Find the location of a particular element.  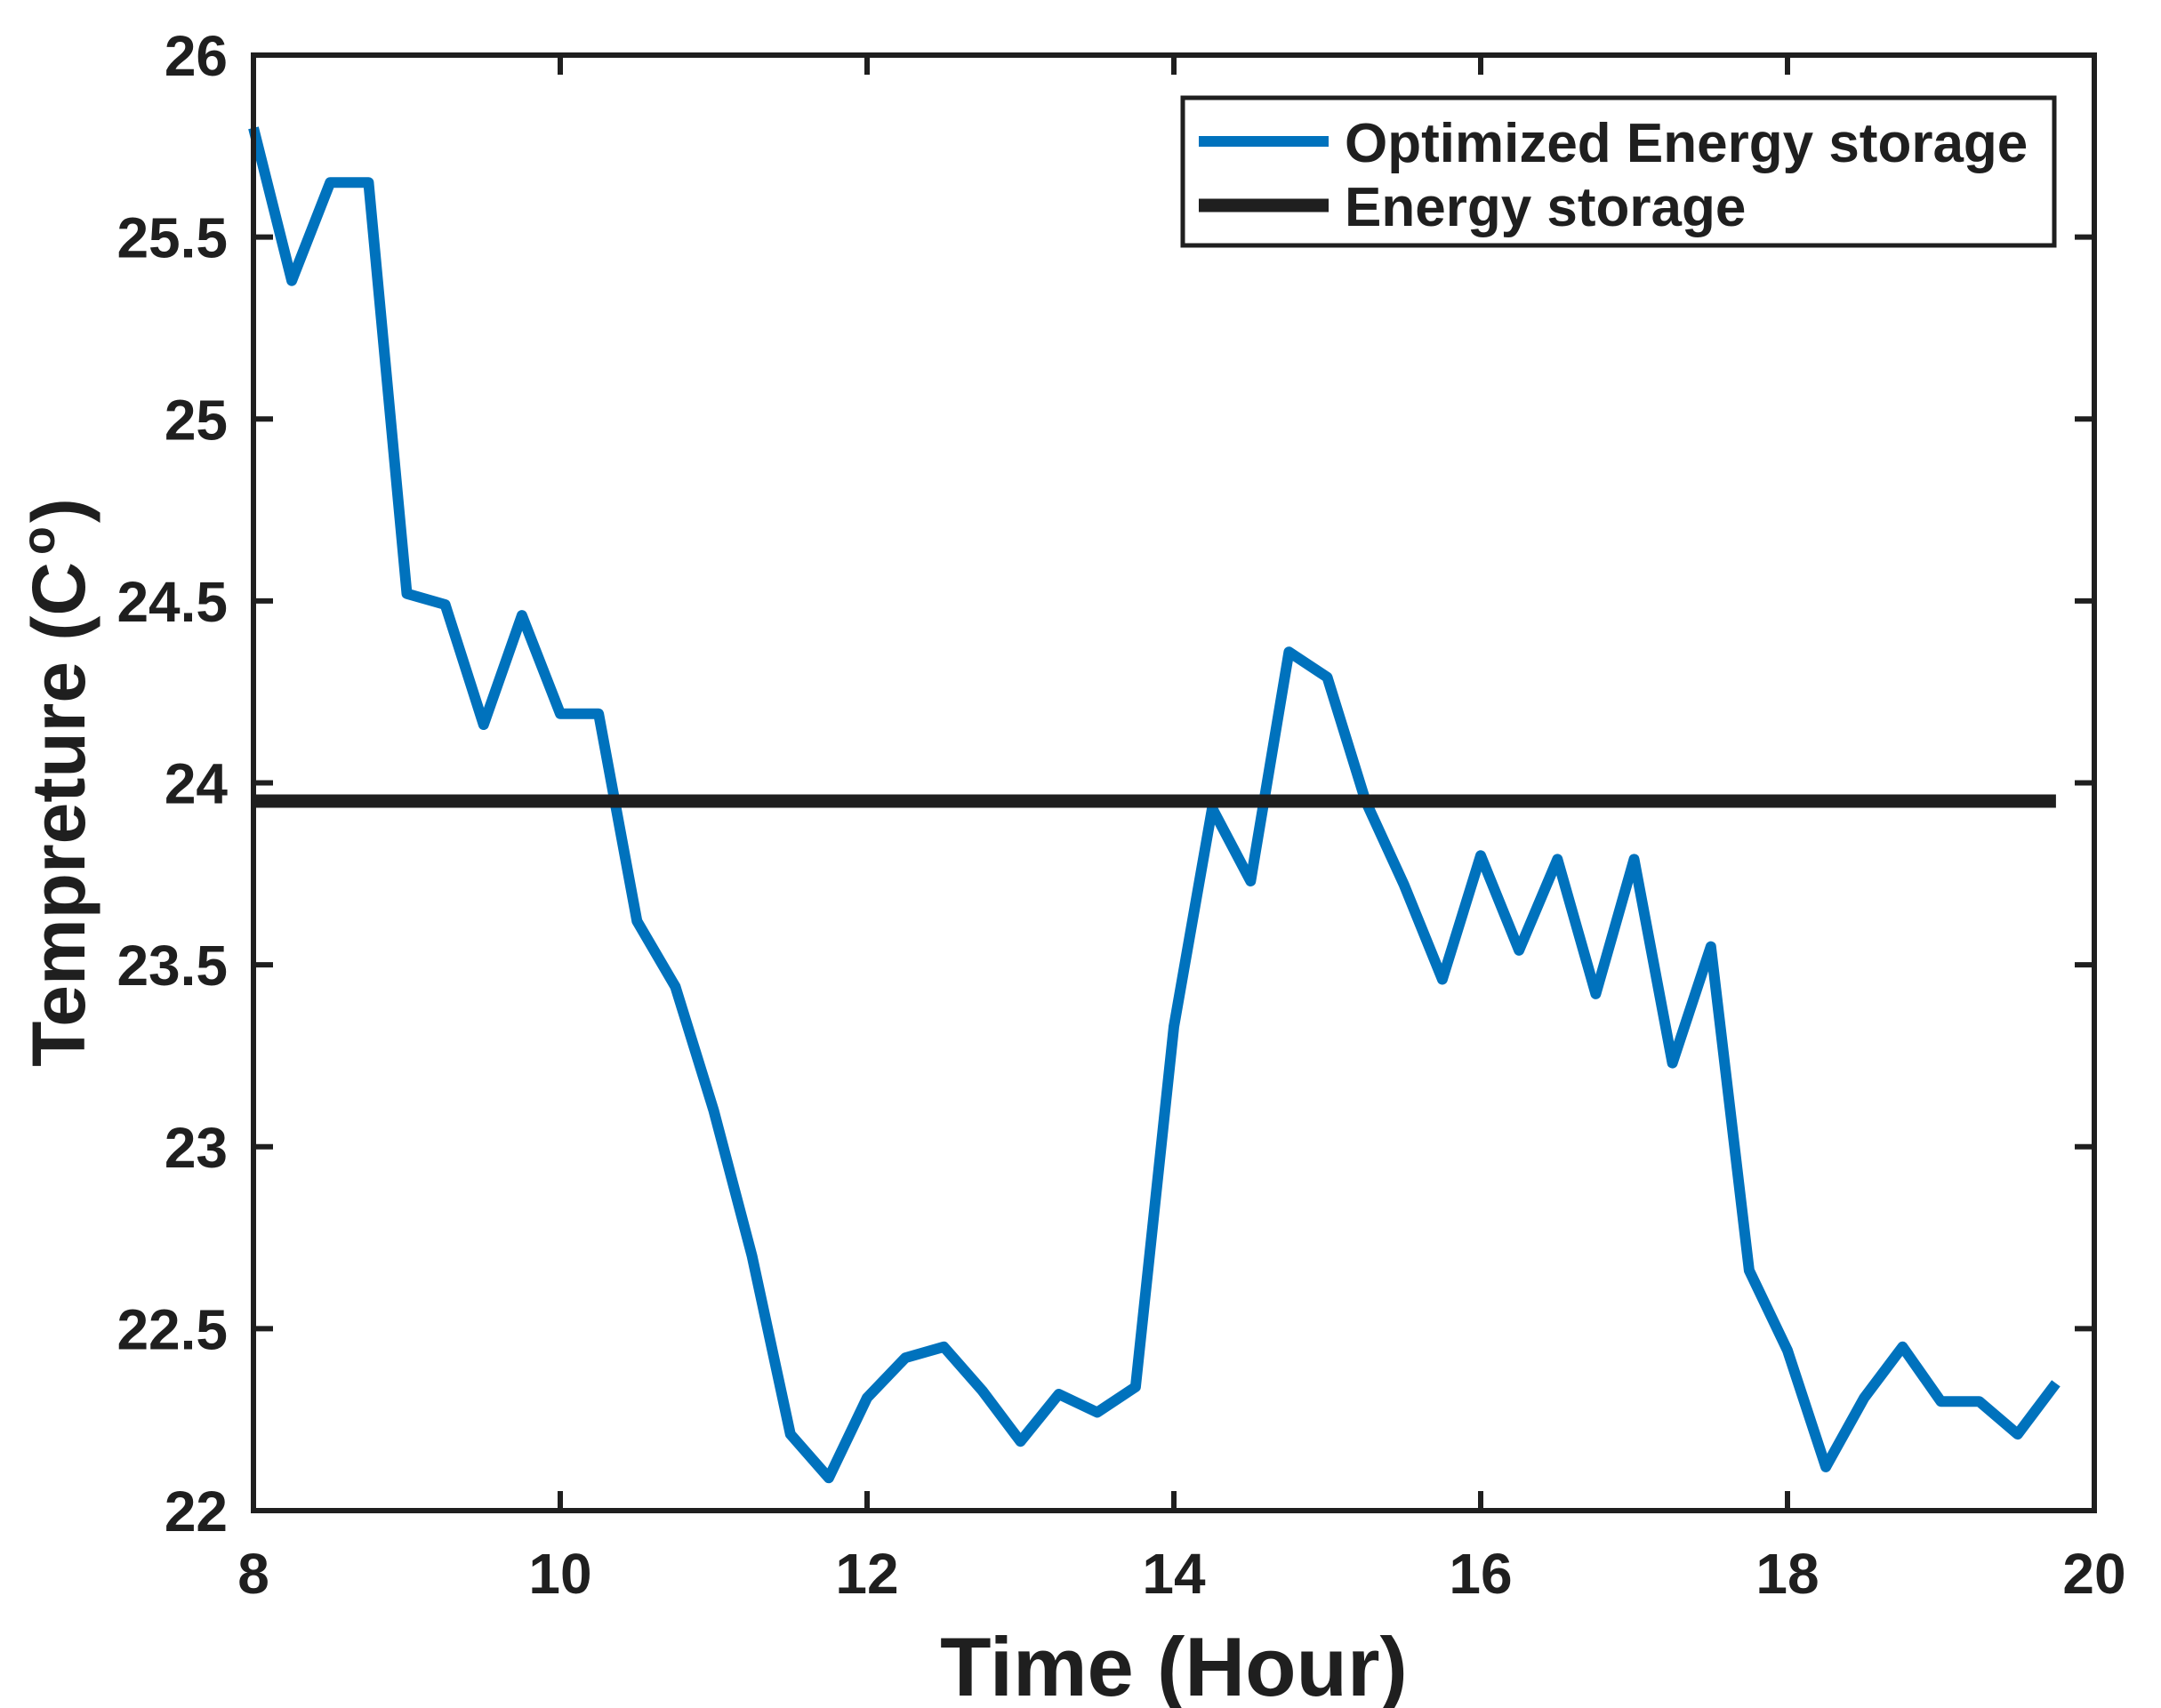

y-axis-title-suffix: ) is located at coordinates (59, 510).